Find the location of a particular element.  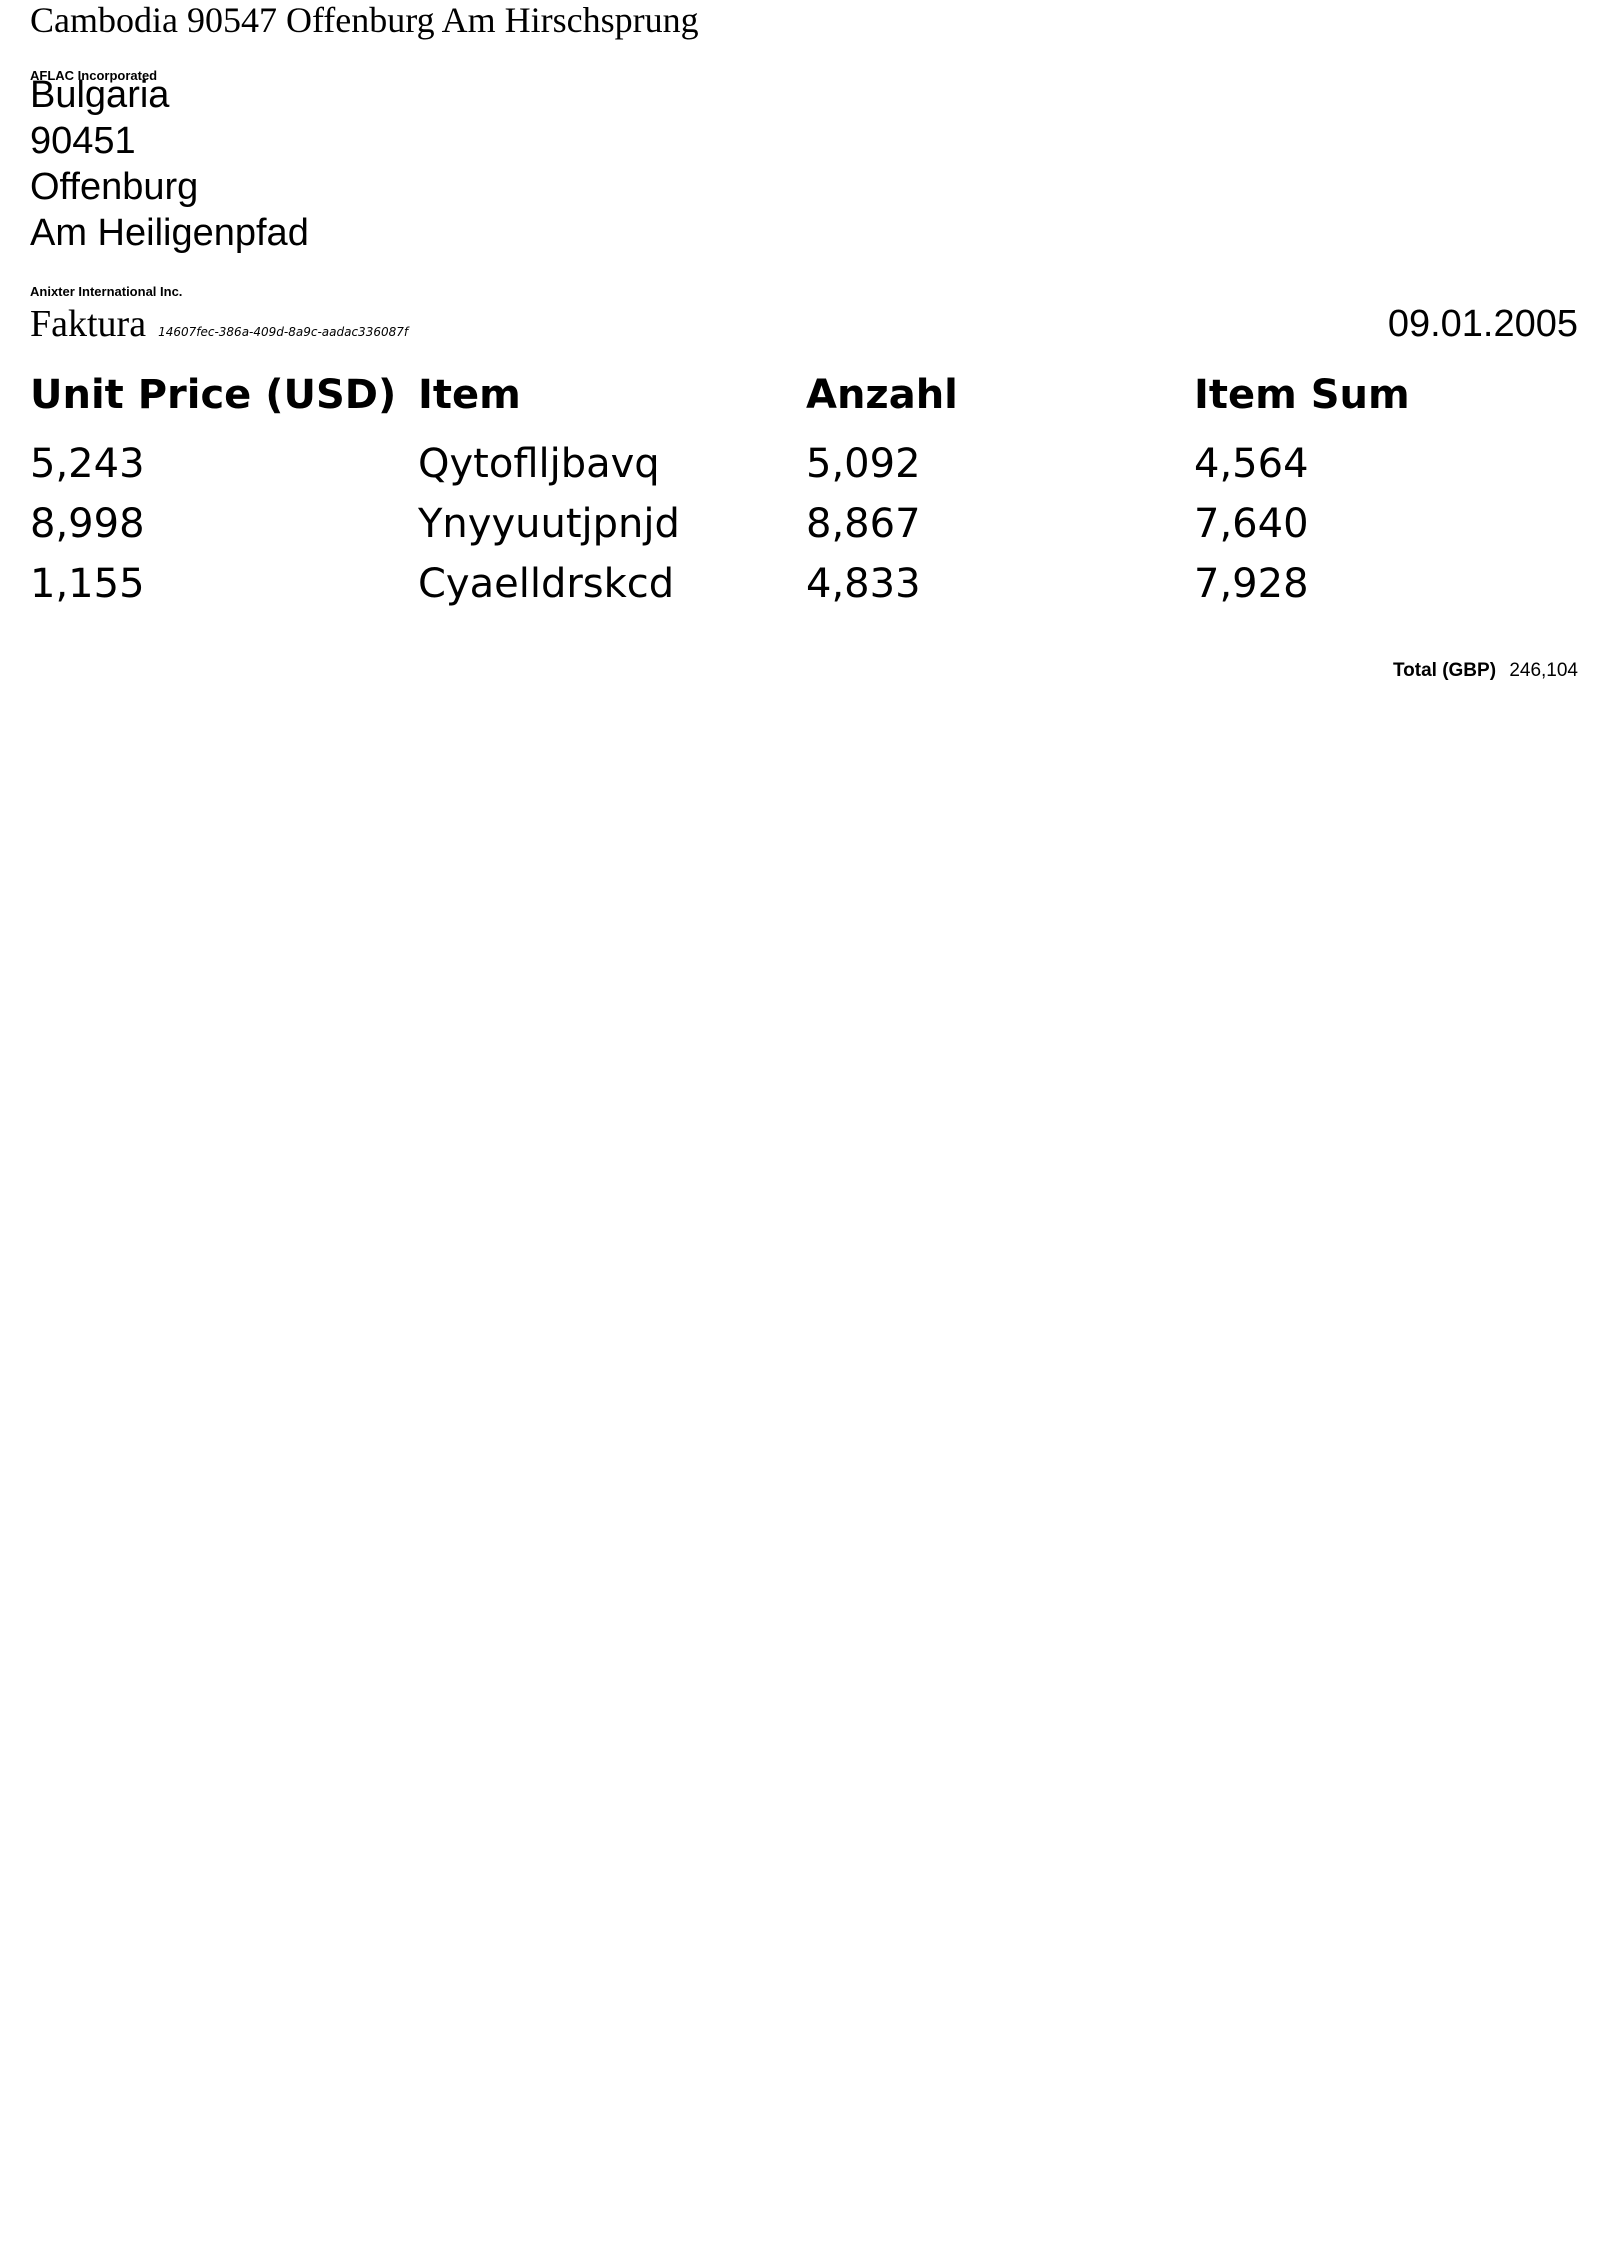

header-item-sum: Item Sum is located at coordinates (1302, 395).